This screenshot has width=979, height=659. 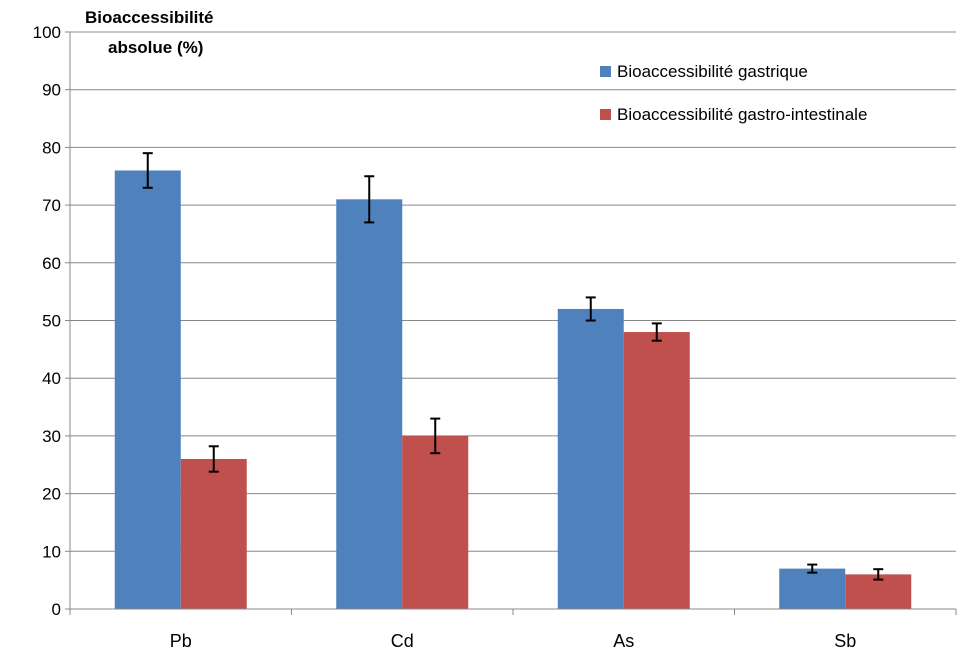 What do you see at coordinates (155, 47) in the screenshot?
I see `y-axis-title-line-2: absolue (%)` at bounding box center [155, 47].